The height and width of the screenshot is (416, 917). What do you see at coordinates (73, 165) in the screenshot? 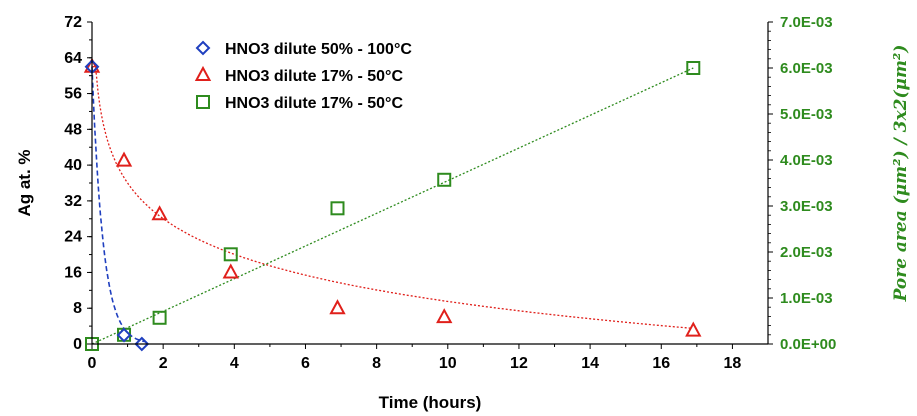
I see `y-tick-label: 40` at bounding box center [73, 165].